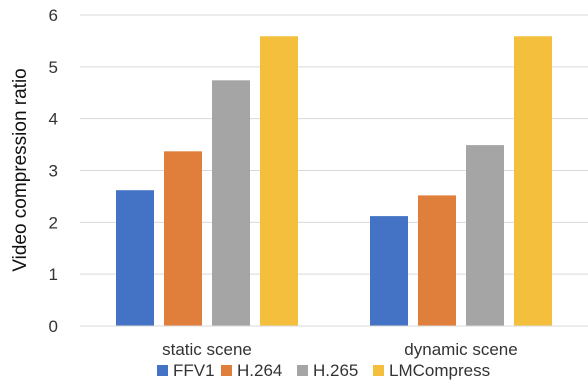 This screenshot has height=390, width=588. Describe the element at coordinates (53, 15) in the screenshot. I see `y-tick-label: 6` at that location.